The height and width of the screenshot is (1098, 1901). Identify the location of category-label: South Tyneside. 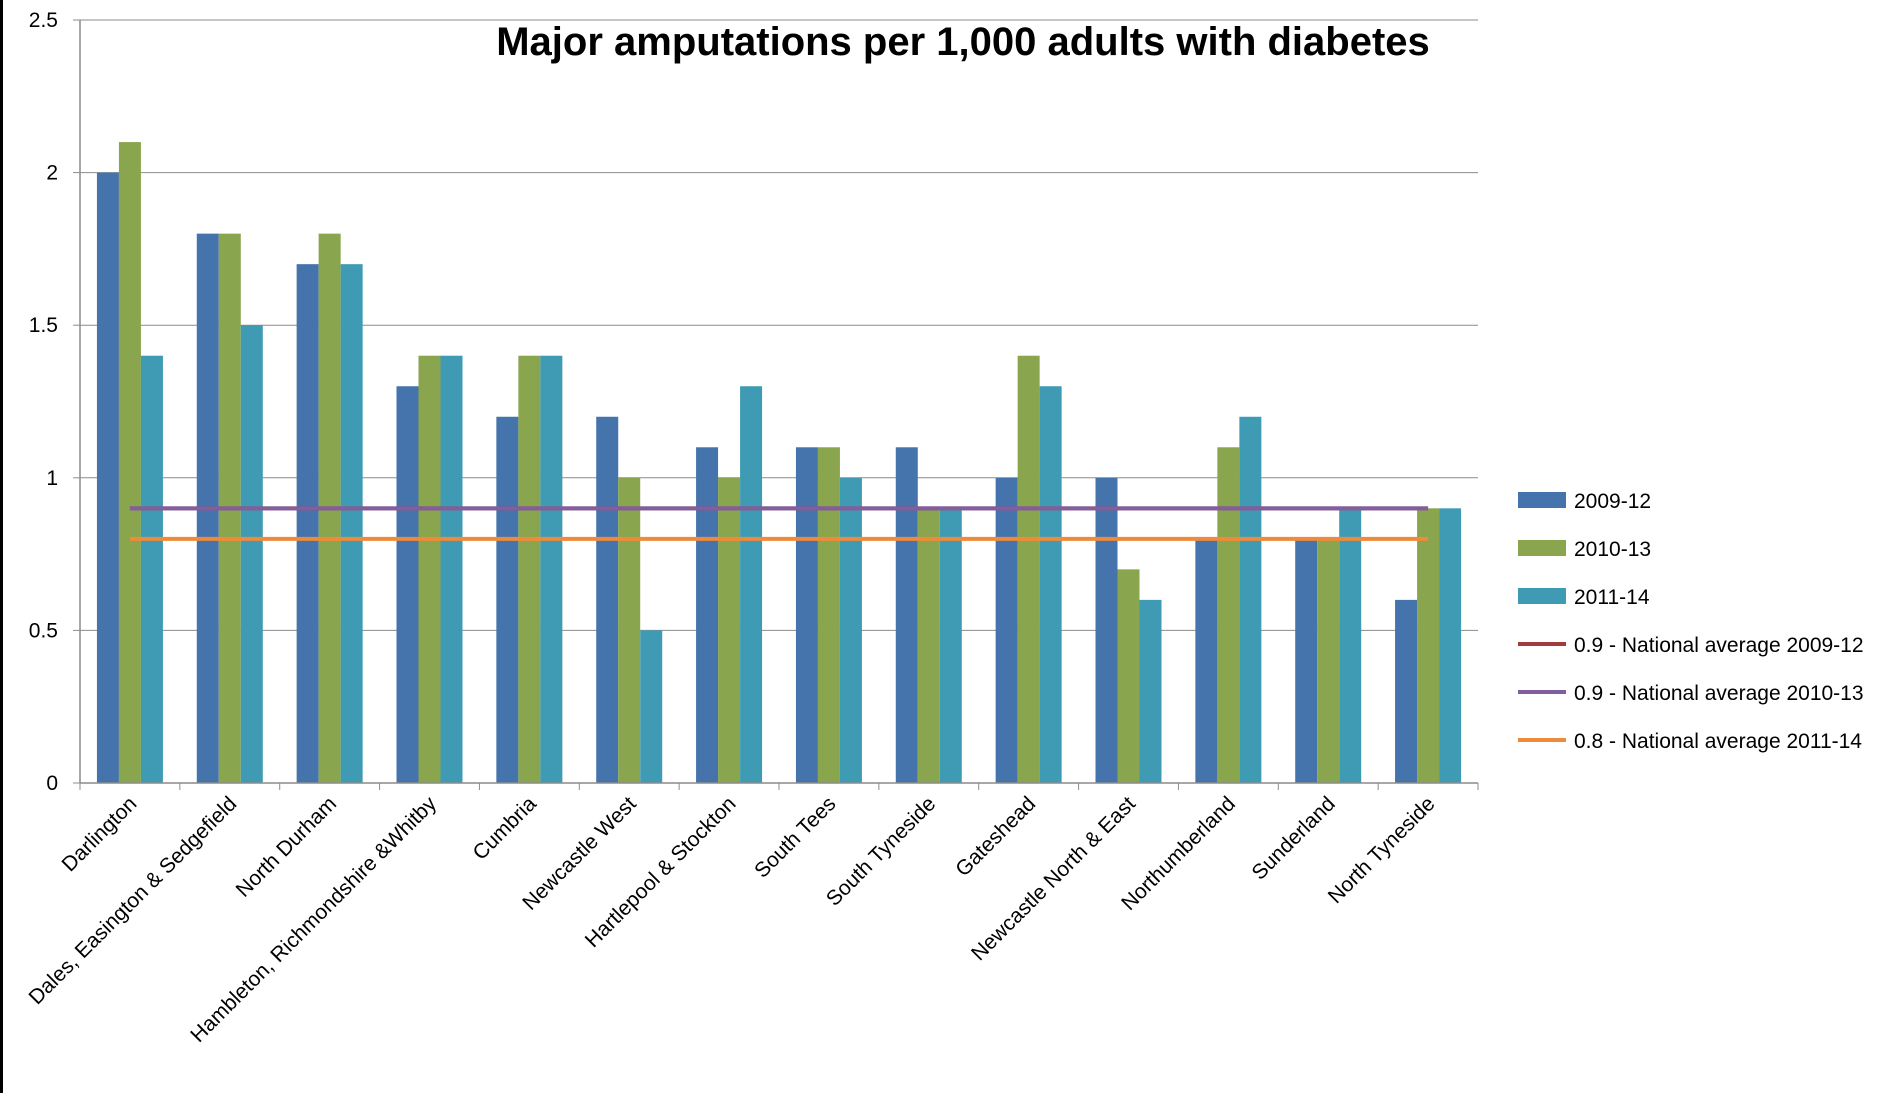
(881, 851).